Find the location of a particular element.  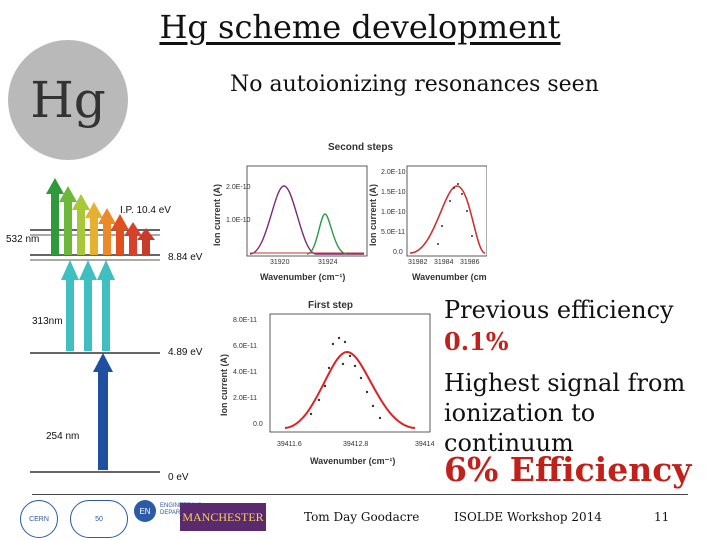

second-right-xtick: 31982 is located at coordinates (418, 262).